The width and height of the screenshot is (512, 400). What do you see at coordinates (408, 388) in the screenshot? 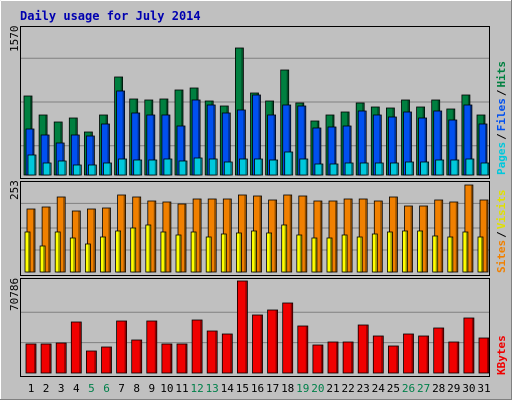
I see `x-tick-label-26: 26` at bounding box center [408, 388].